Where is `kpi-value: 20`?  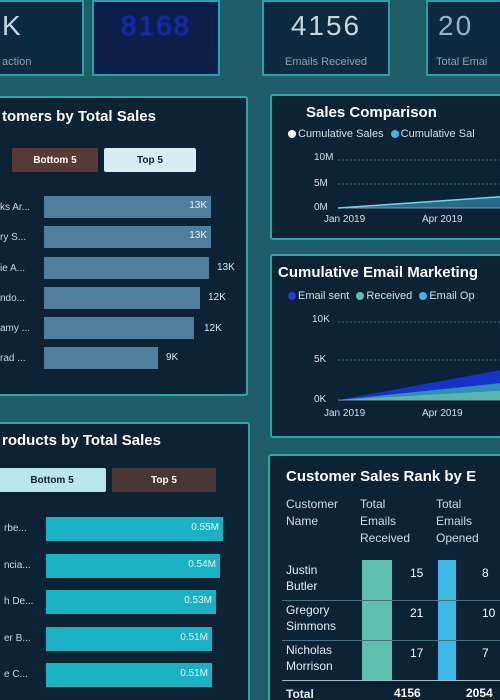 kpi-value: 20 is located at coordinates (456, 25).